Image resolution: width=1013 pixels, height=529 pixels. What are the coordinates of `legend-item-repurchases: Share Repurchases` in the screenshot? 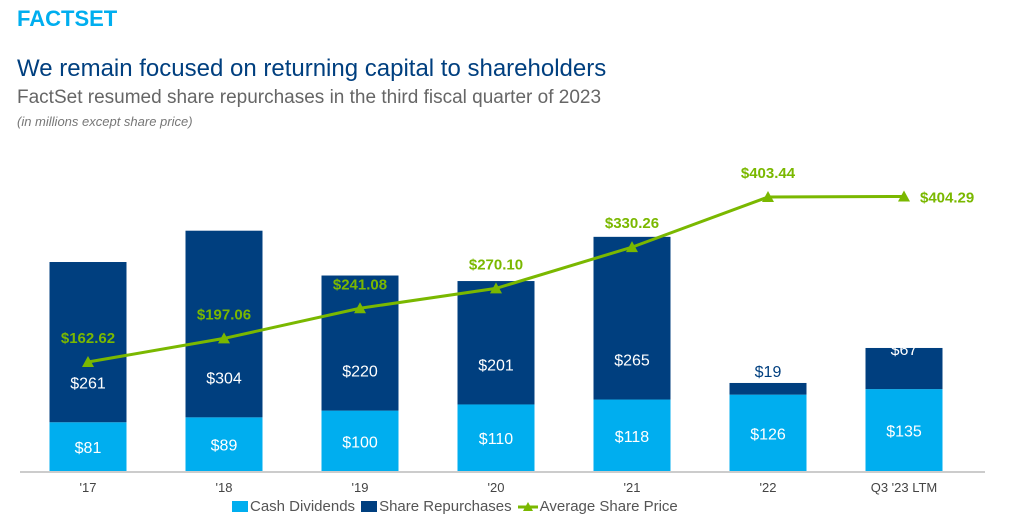 It's located at (436, 506).